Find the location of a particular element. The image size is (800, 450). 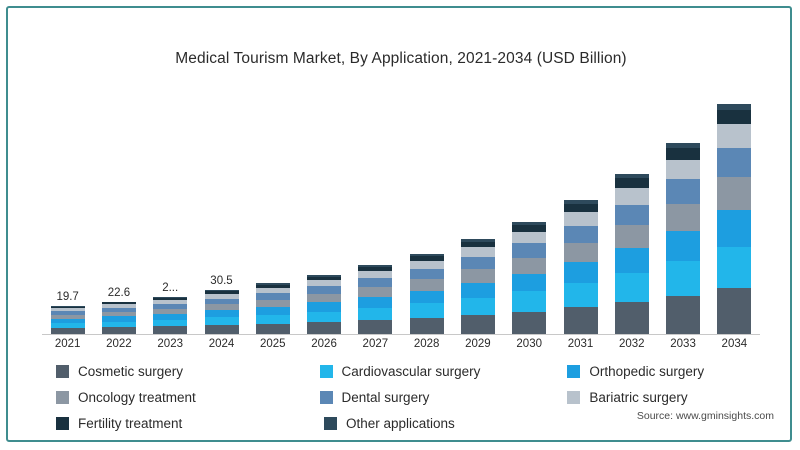

bar-group: 19.7 is located at coordinates (67, 312).